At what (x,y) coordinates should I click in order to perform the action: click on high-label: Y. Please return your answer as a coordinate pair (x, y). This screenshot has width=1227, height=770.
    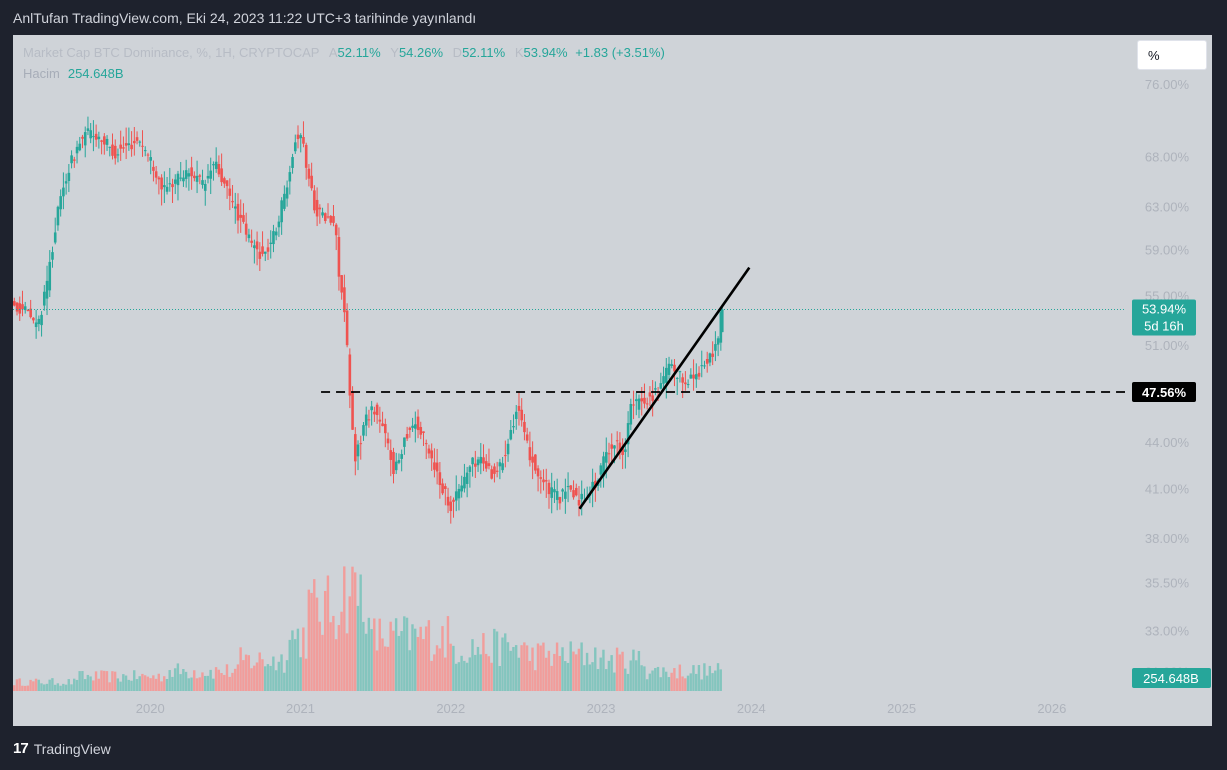
    Looking at the image, I should click on (394, 52).